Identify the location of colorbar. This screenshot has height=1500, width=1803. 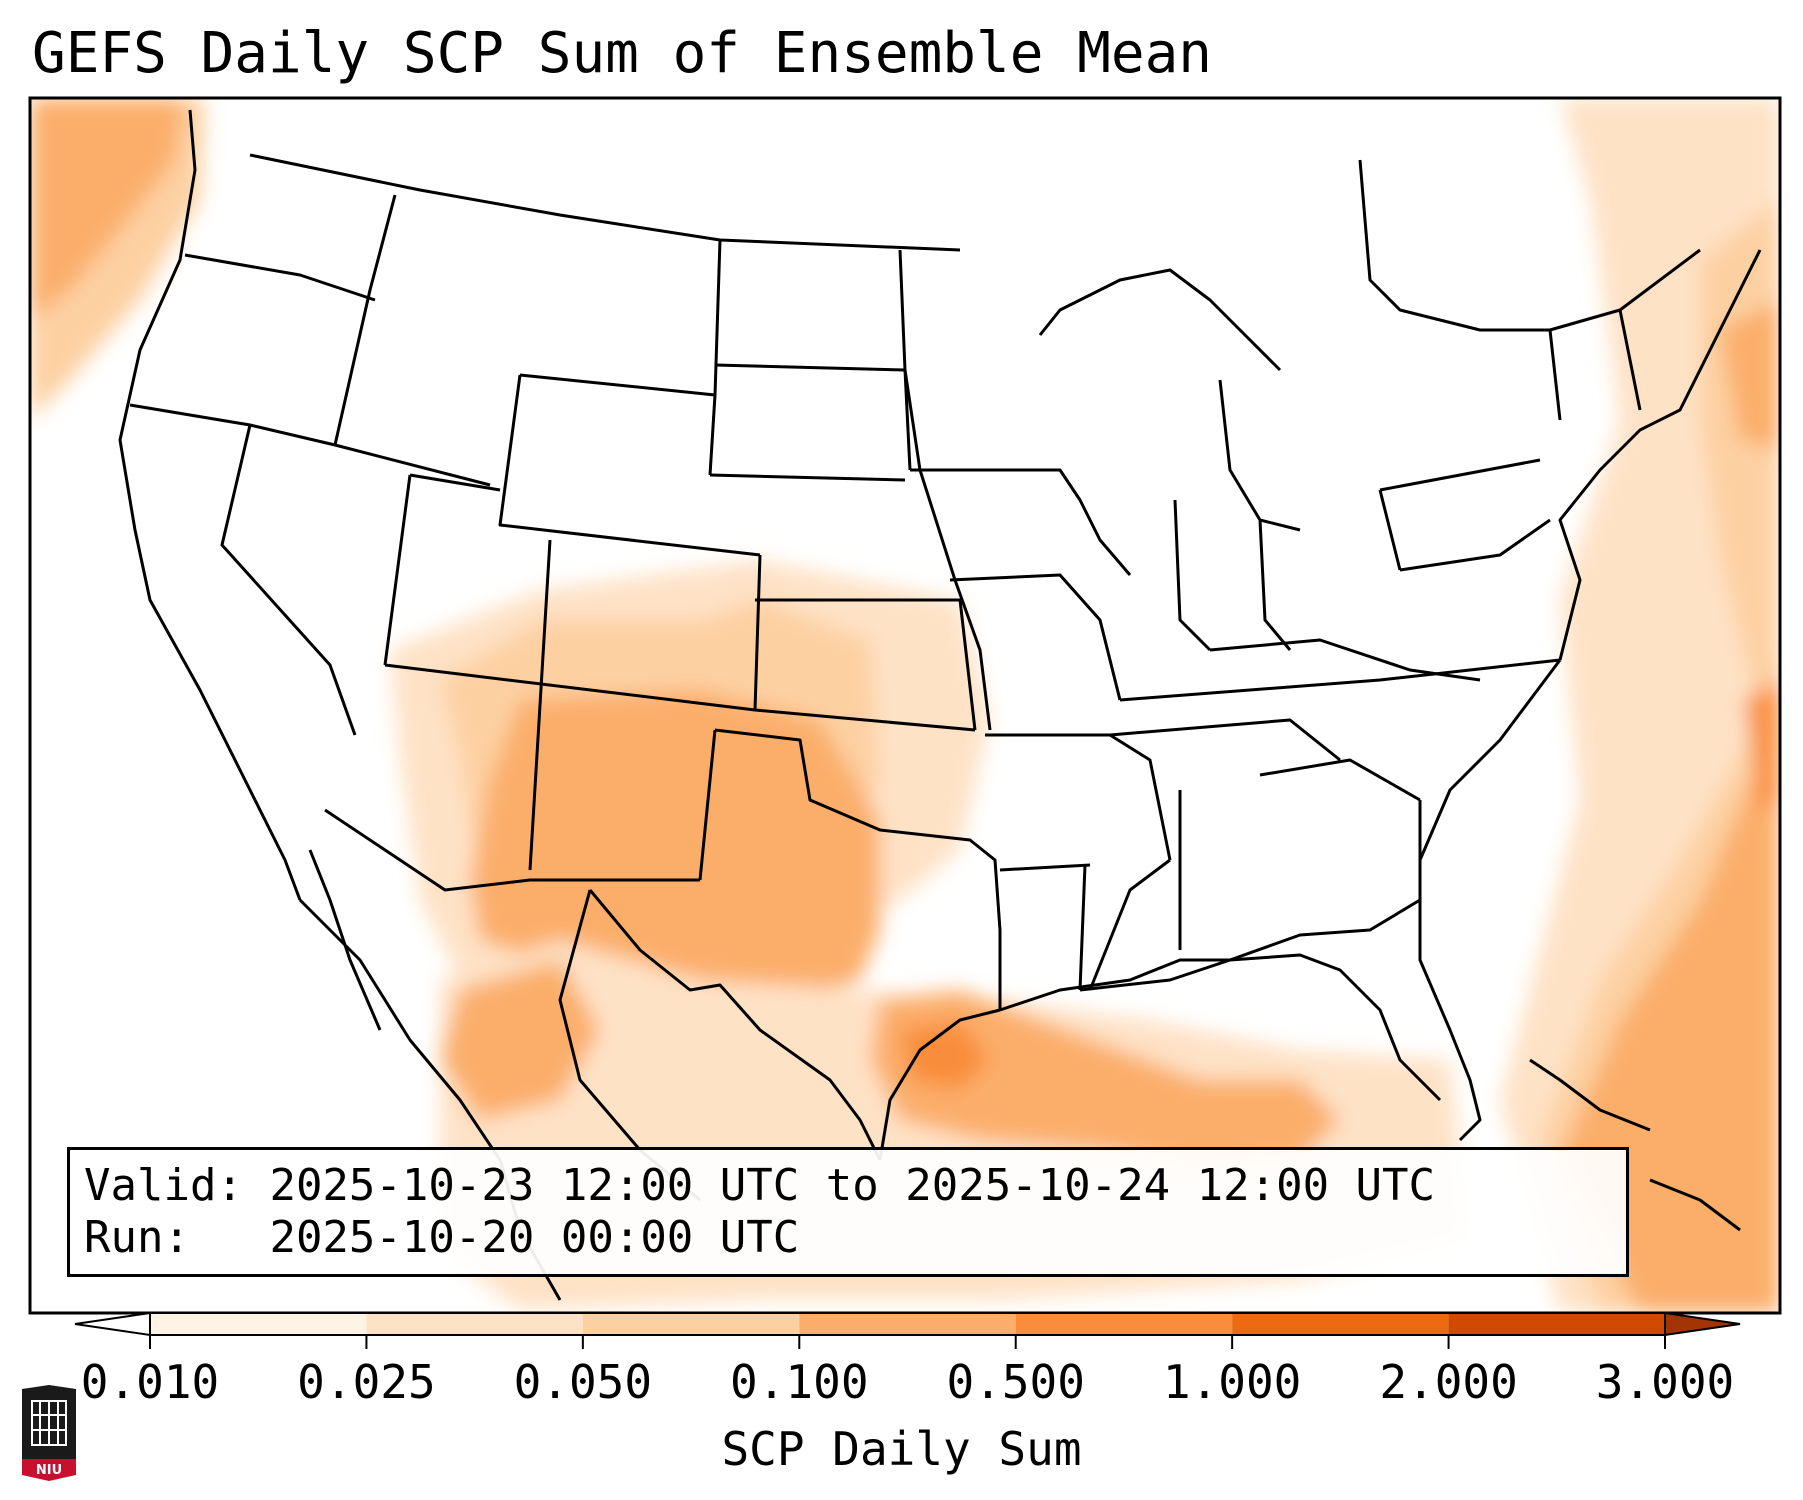
(907, 1330).